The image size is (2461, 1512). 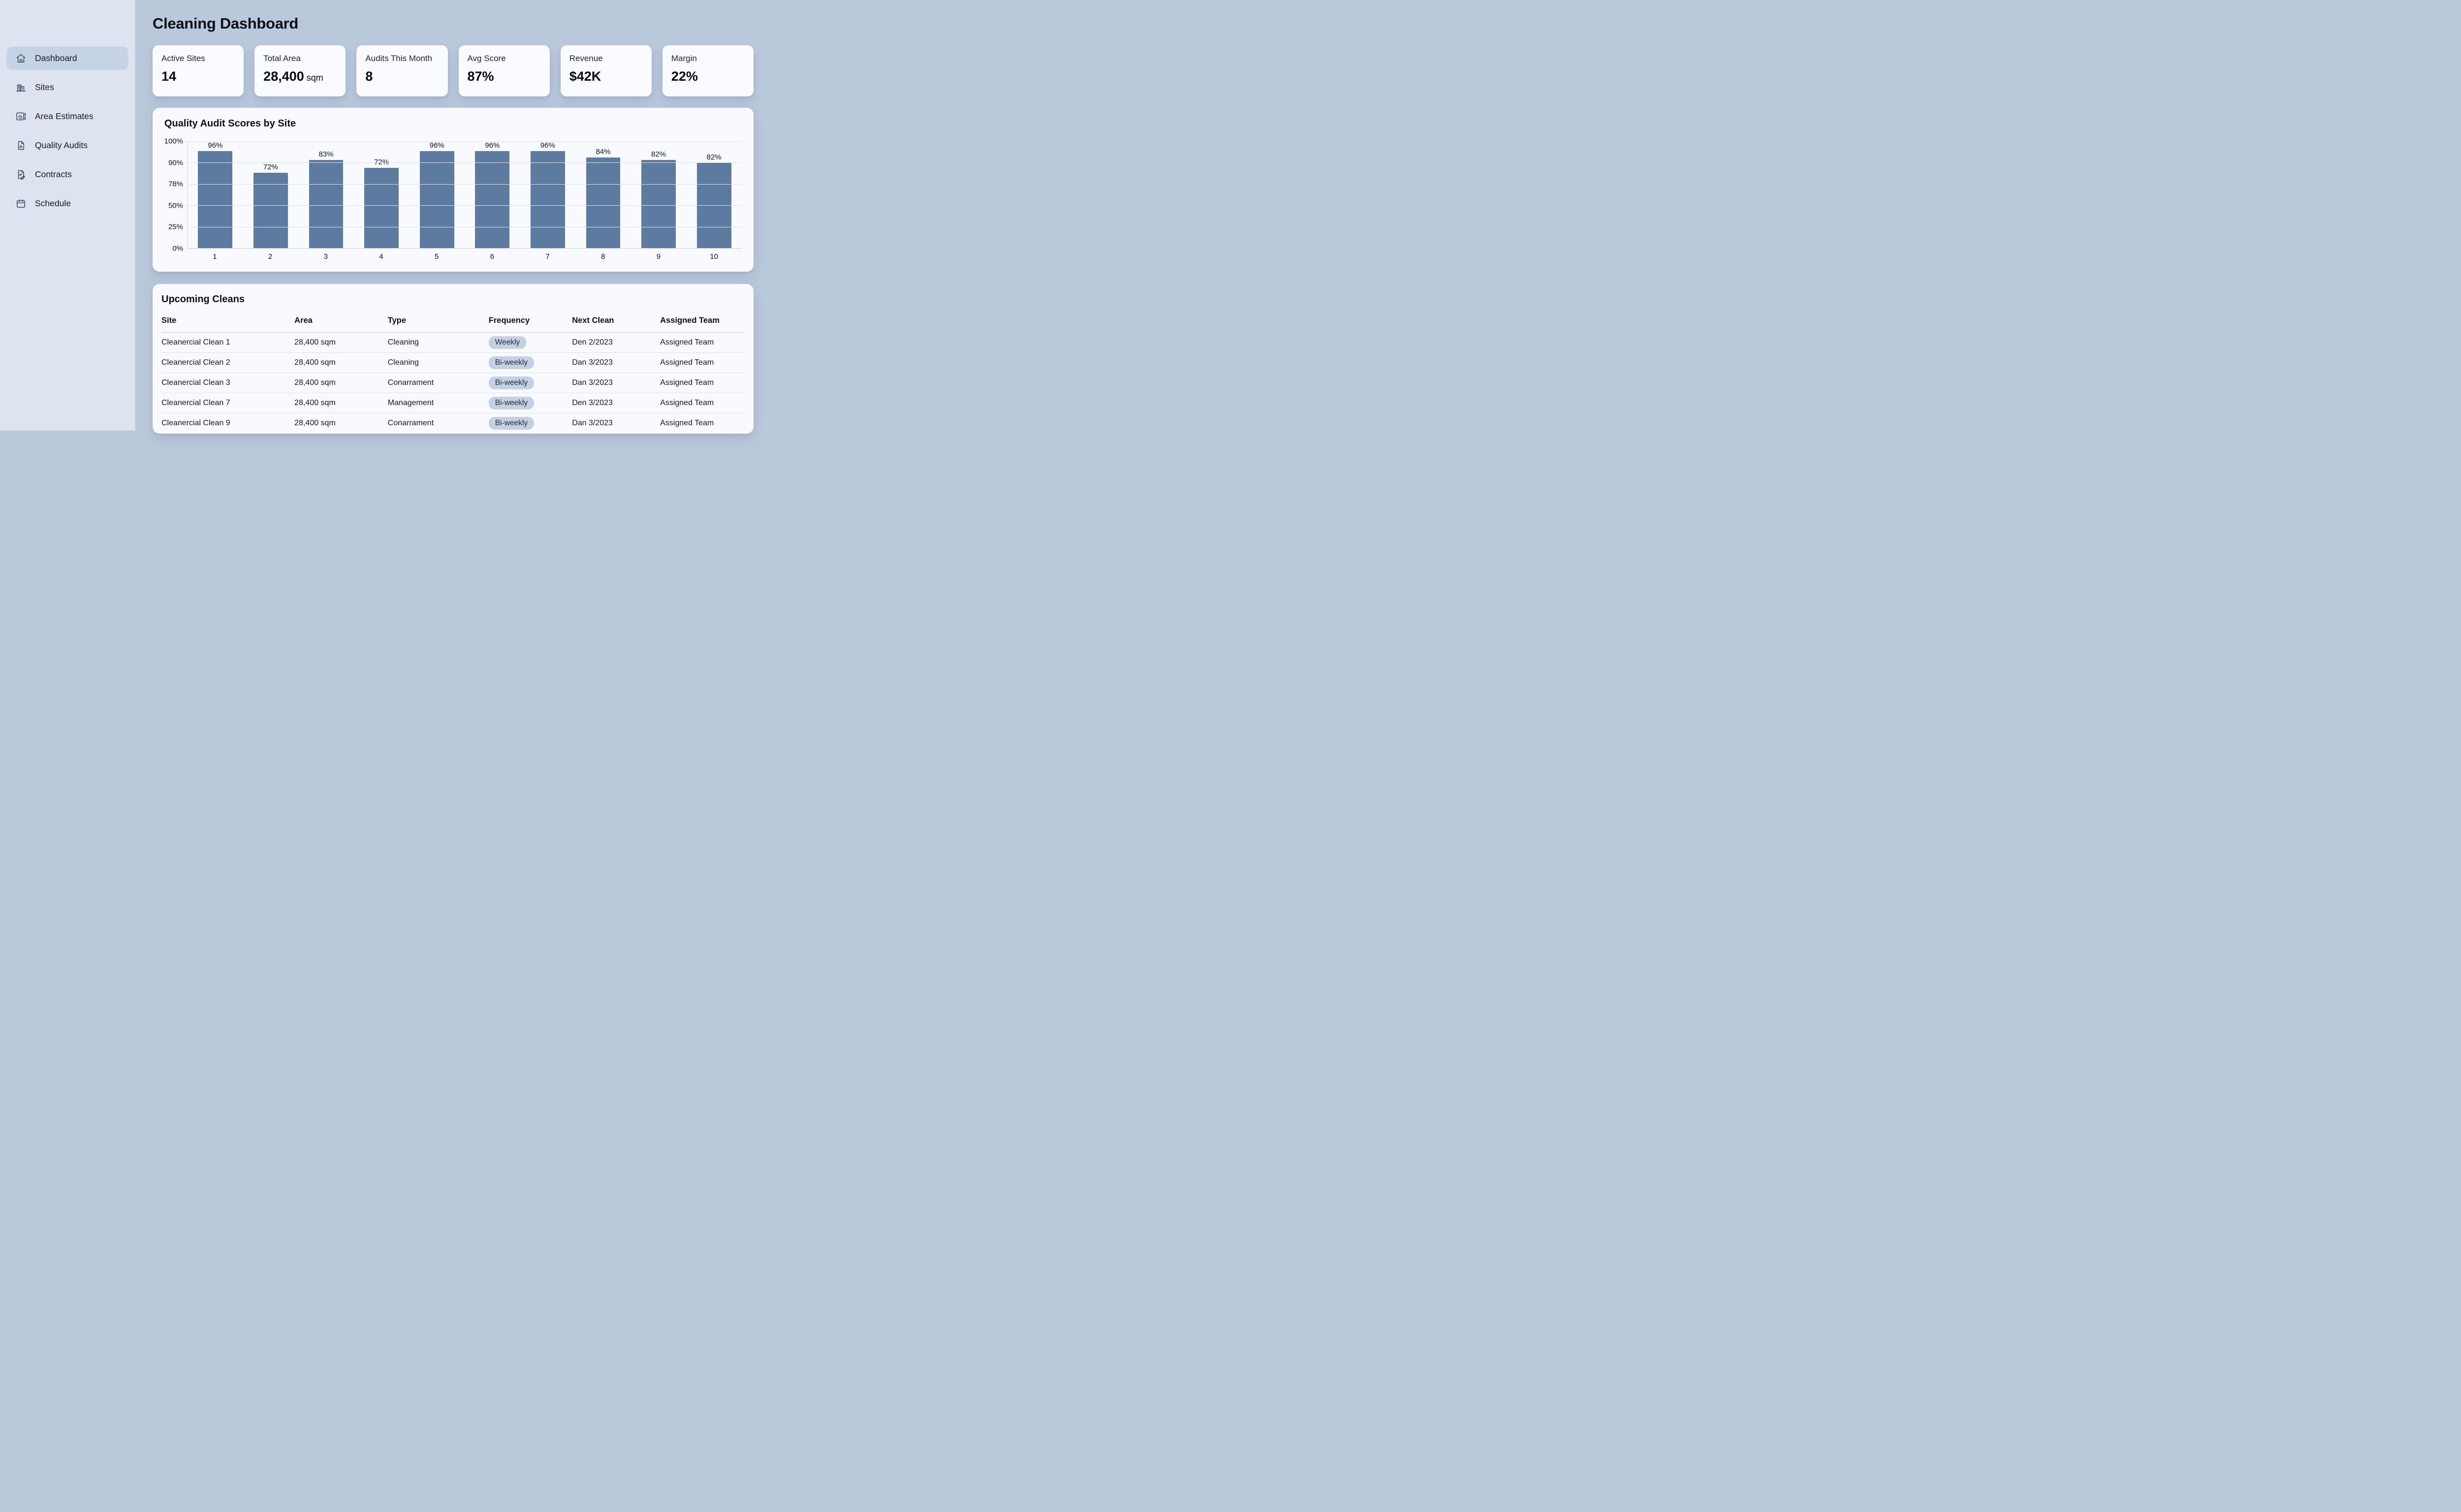 What do you see at coordinates (313, 78) in the screenshot?
I see `kpi-value-suffix: sqm` at bounding box center [313, 78].